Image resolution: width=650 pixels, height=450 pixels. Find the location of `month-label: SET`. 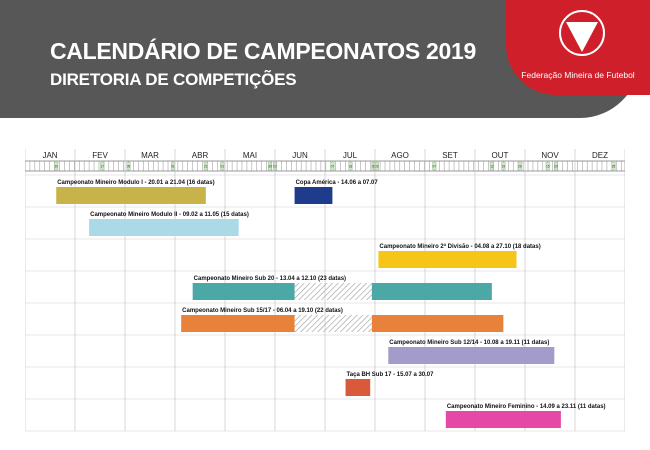

month-label: SET is located at coordinates (450, 155).